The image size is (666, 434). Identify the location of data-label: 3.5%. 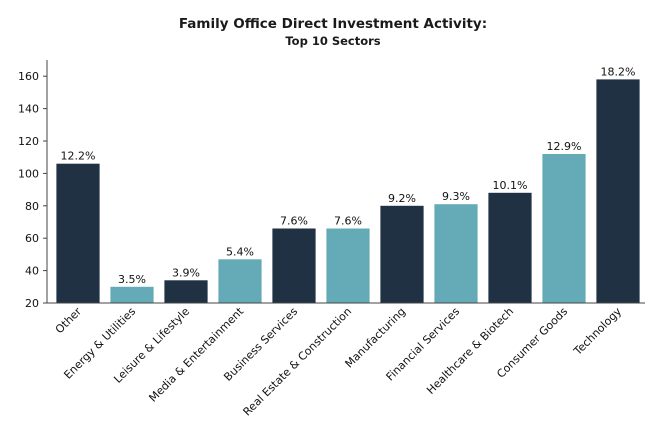
(132, 279).